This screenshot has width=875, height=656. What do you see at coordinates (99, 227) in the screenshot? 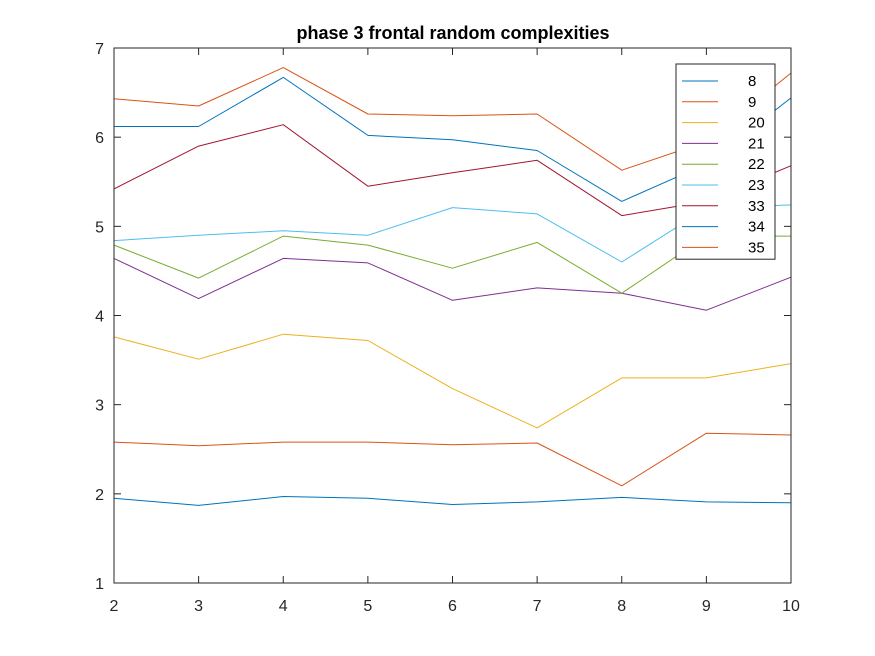
I see `y-tick-label: 5` at bounding box center [99, 227].